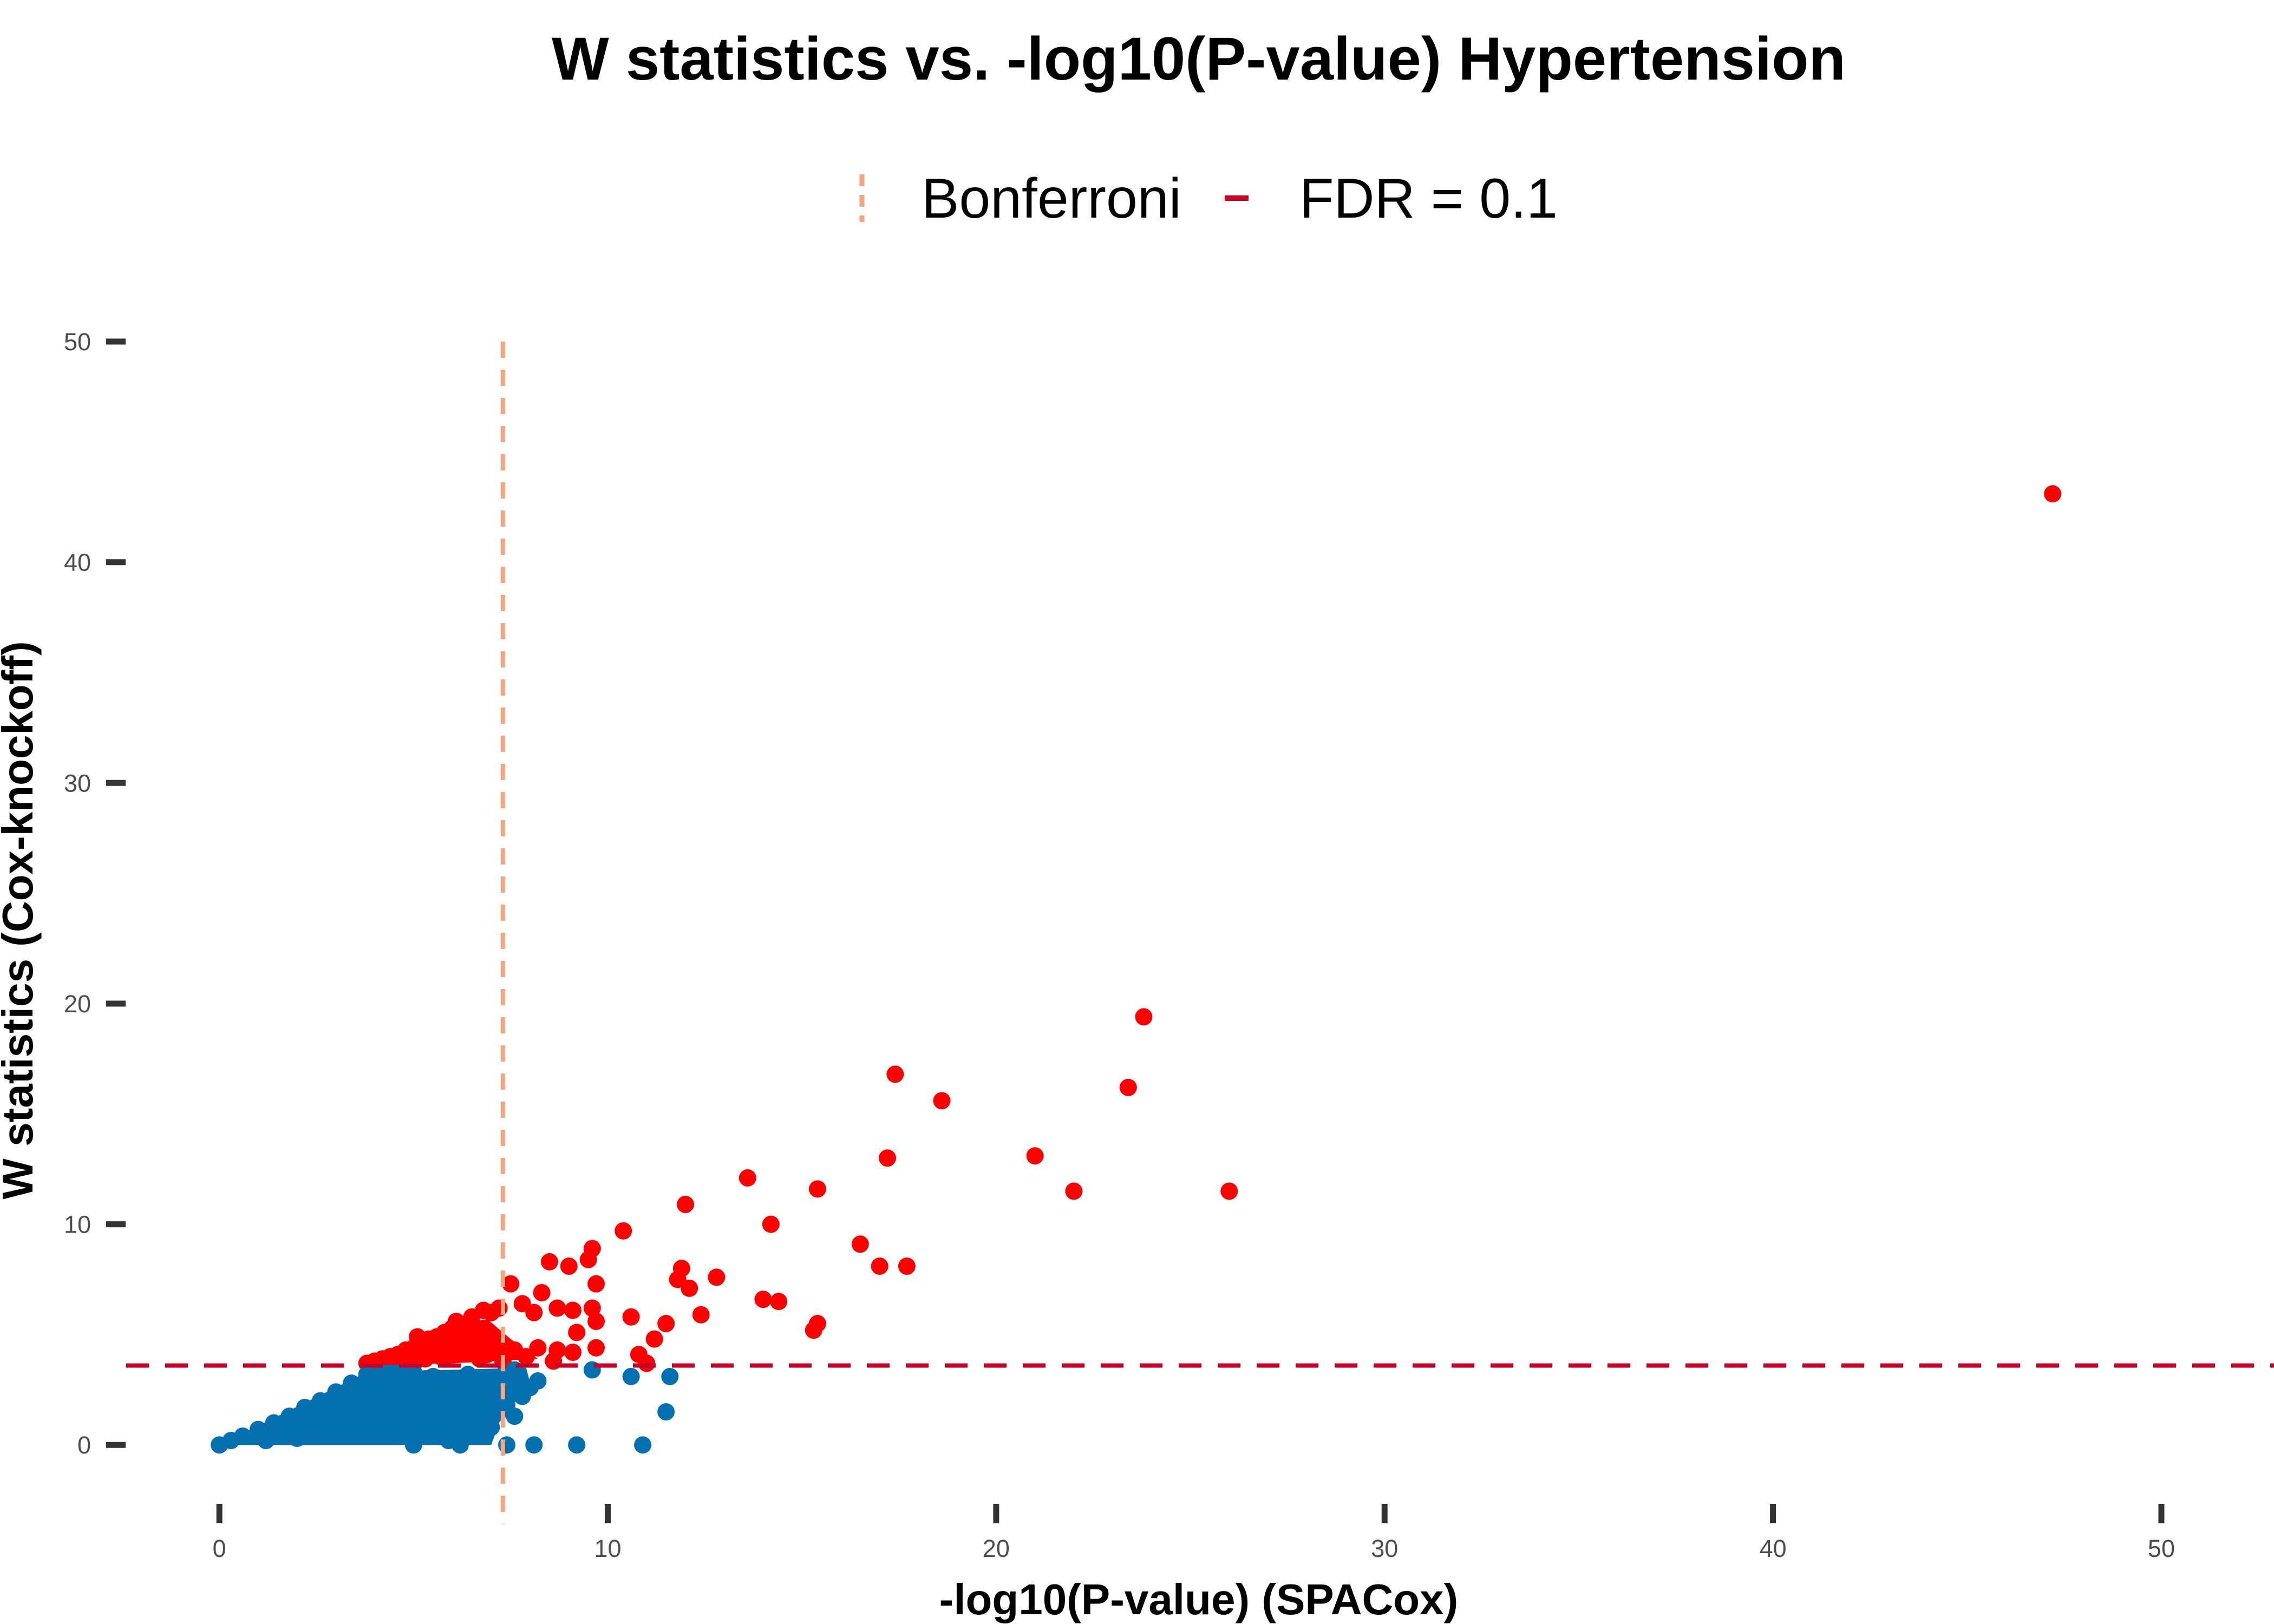  What do you see at coordinates (1199, 1599) in the screenshot?
I see `x-axis-title: -log10(P-value) (SPACox)` at bounding box center [1199, 1599].